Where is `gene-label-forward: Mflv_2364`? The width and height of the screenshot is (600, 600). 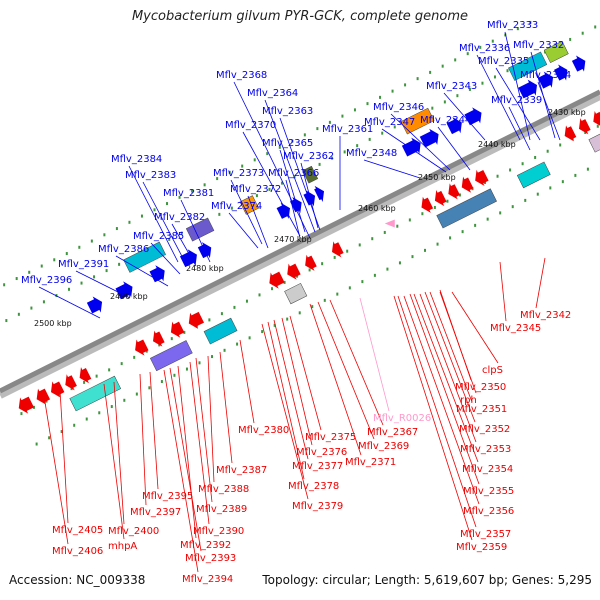 gene-label-forward: Mflv_2364 is located at coordinates (272, 93).